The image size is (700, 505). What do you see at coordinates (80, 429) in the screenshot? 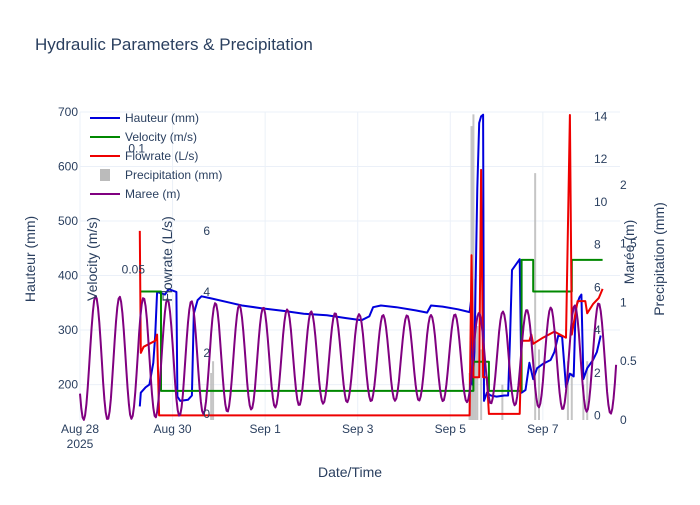
I see `x-tick-label: Aug 28` at bounding box center [80, 429].